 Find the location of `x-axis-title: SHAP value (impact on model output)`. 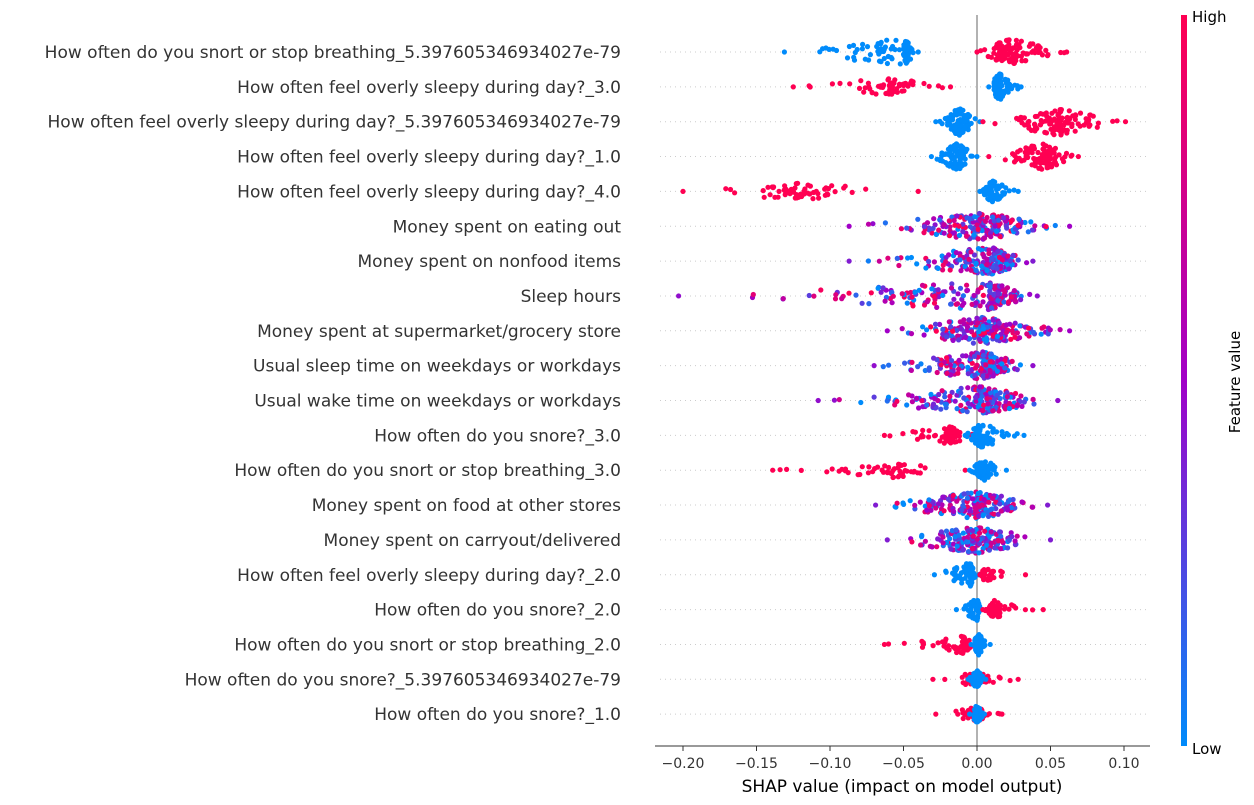

x-axis-title: SHAP value (impact on model output) is located at coordinates (902, 787).